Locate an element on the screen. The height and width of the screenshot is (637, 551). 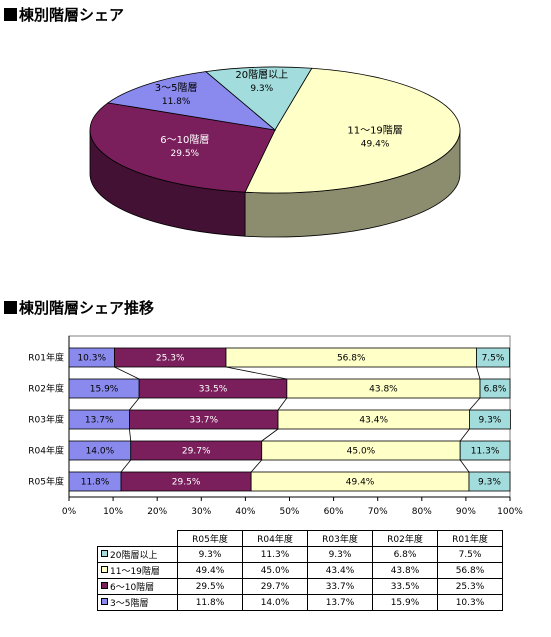
table-column-header: R04年度 is located at coordinates (275, 538).